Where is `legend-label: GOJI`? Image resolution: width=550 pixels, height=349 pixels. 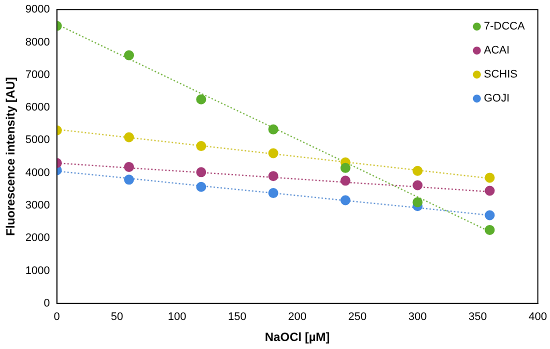 legend-label: GOJI is located at coordinates (497, 98).